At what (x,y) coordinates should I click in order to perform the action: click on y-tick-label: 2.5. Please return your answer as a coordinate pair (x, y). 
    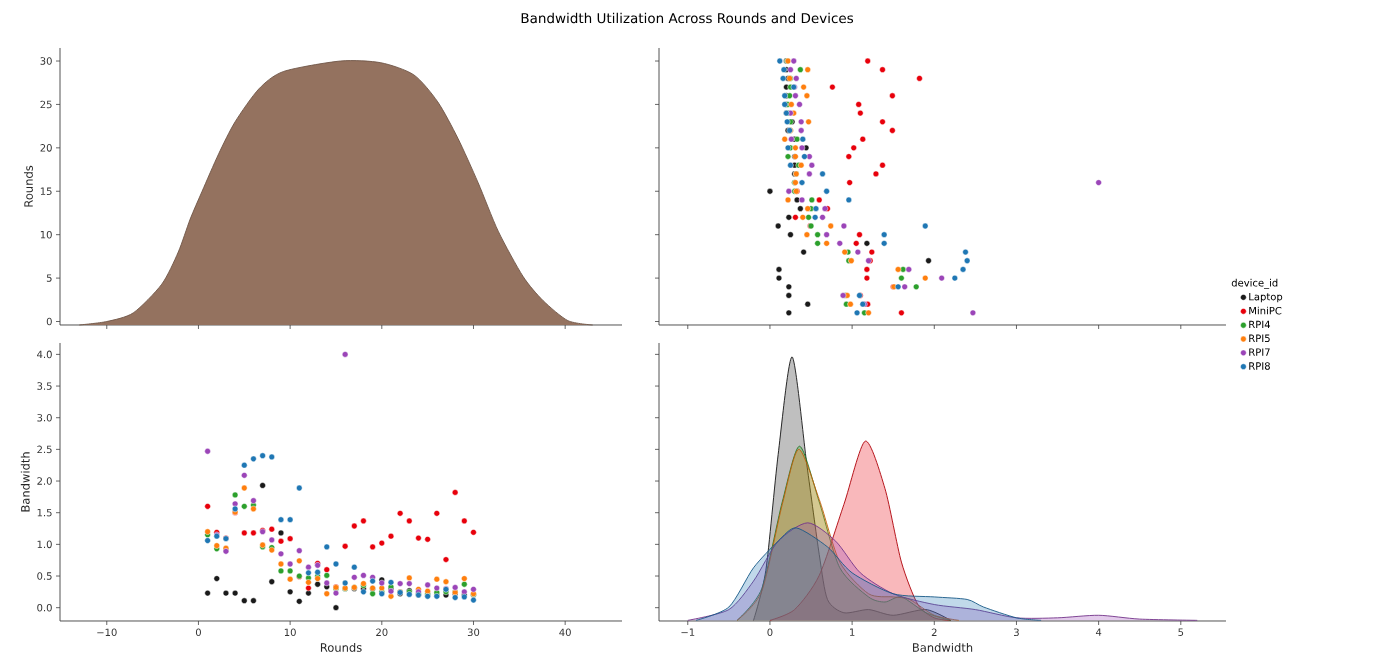
    Looking at the image, I should click on (44, 449).